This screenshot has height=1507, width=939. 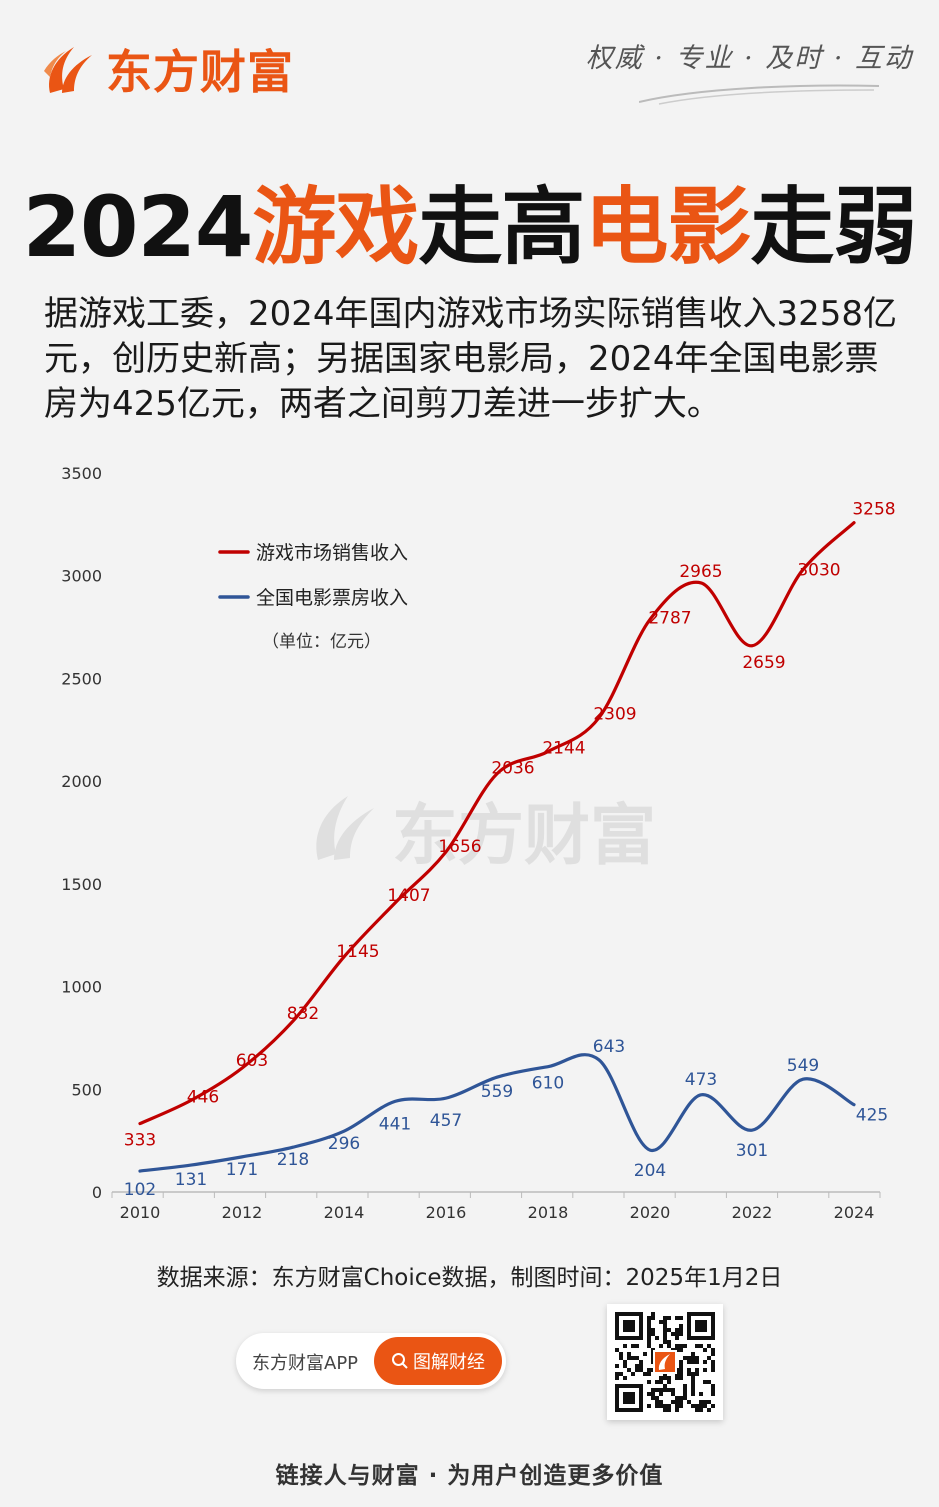 I want to click on watermark-text: 东方财富, so click(x=524, y=835).